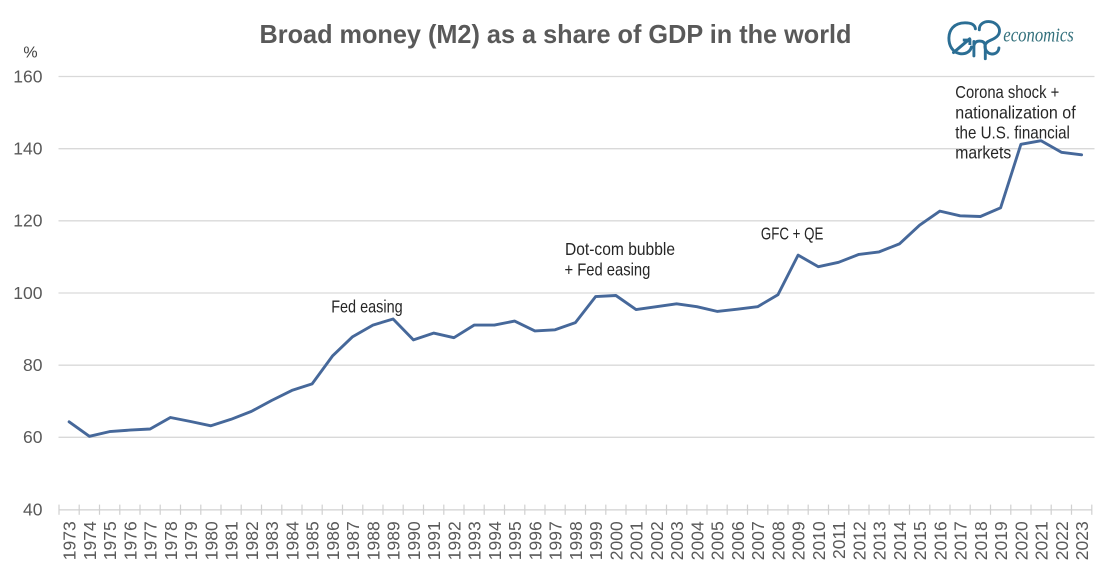 This screenshot has height=579, width=1115. What do you see at coordinates (1007, 92) in the screenshot?
I see `svg-text: Corona shock +` at bounding box center [1007, 92].